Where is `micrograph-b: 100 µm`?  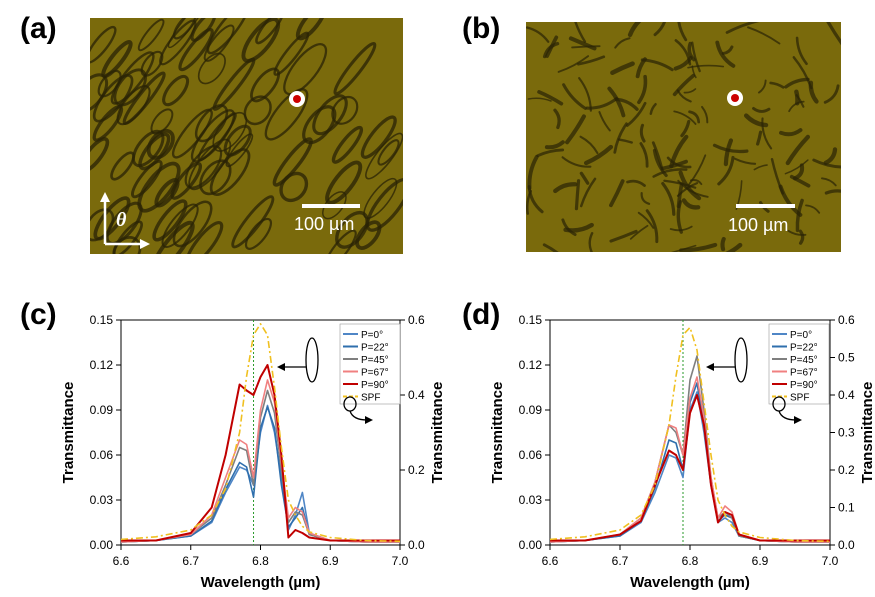 micrograph-b: 100 µm is located at coordinates (683, 137).